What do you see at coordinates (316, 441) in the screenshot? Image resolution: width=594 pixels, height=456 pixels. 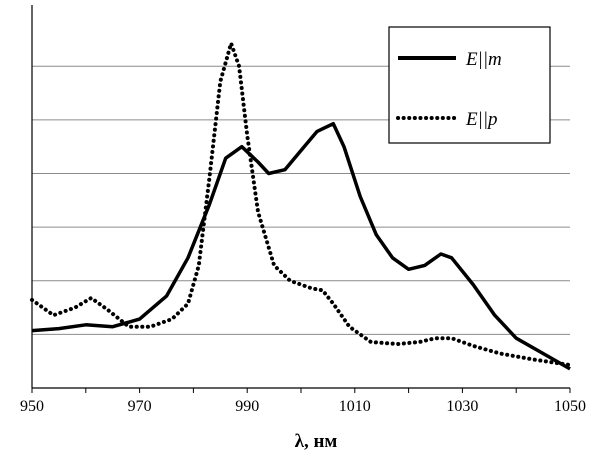 I see `x-axis-title: λ, нм` at bounding box center [316, 441].